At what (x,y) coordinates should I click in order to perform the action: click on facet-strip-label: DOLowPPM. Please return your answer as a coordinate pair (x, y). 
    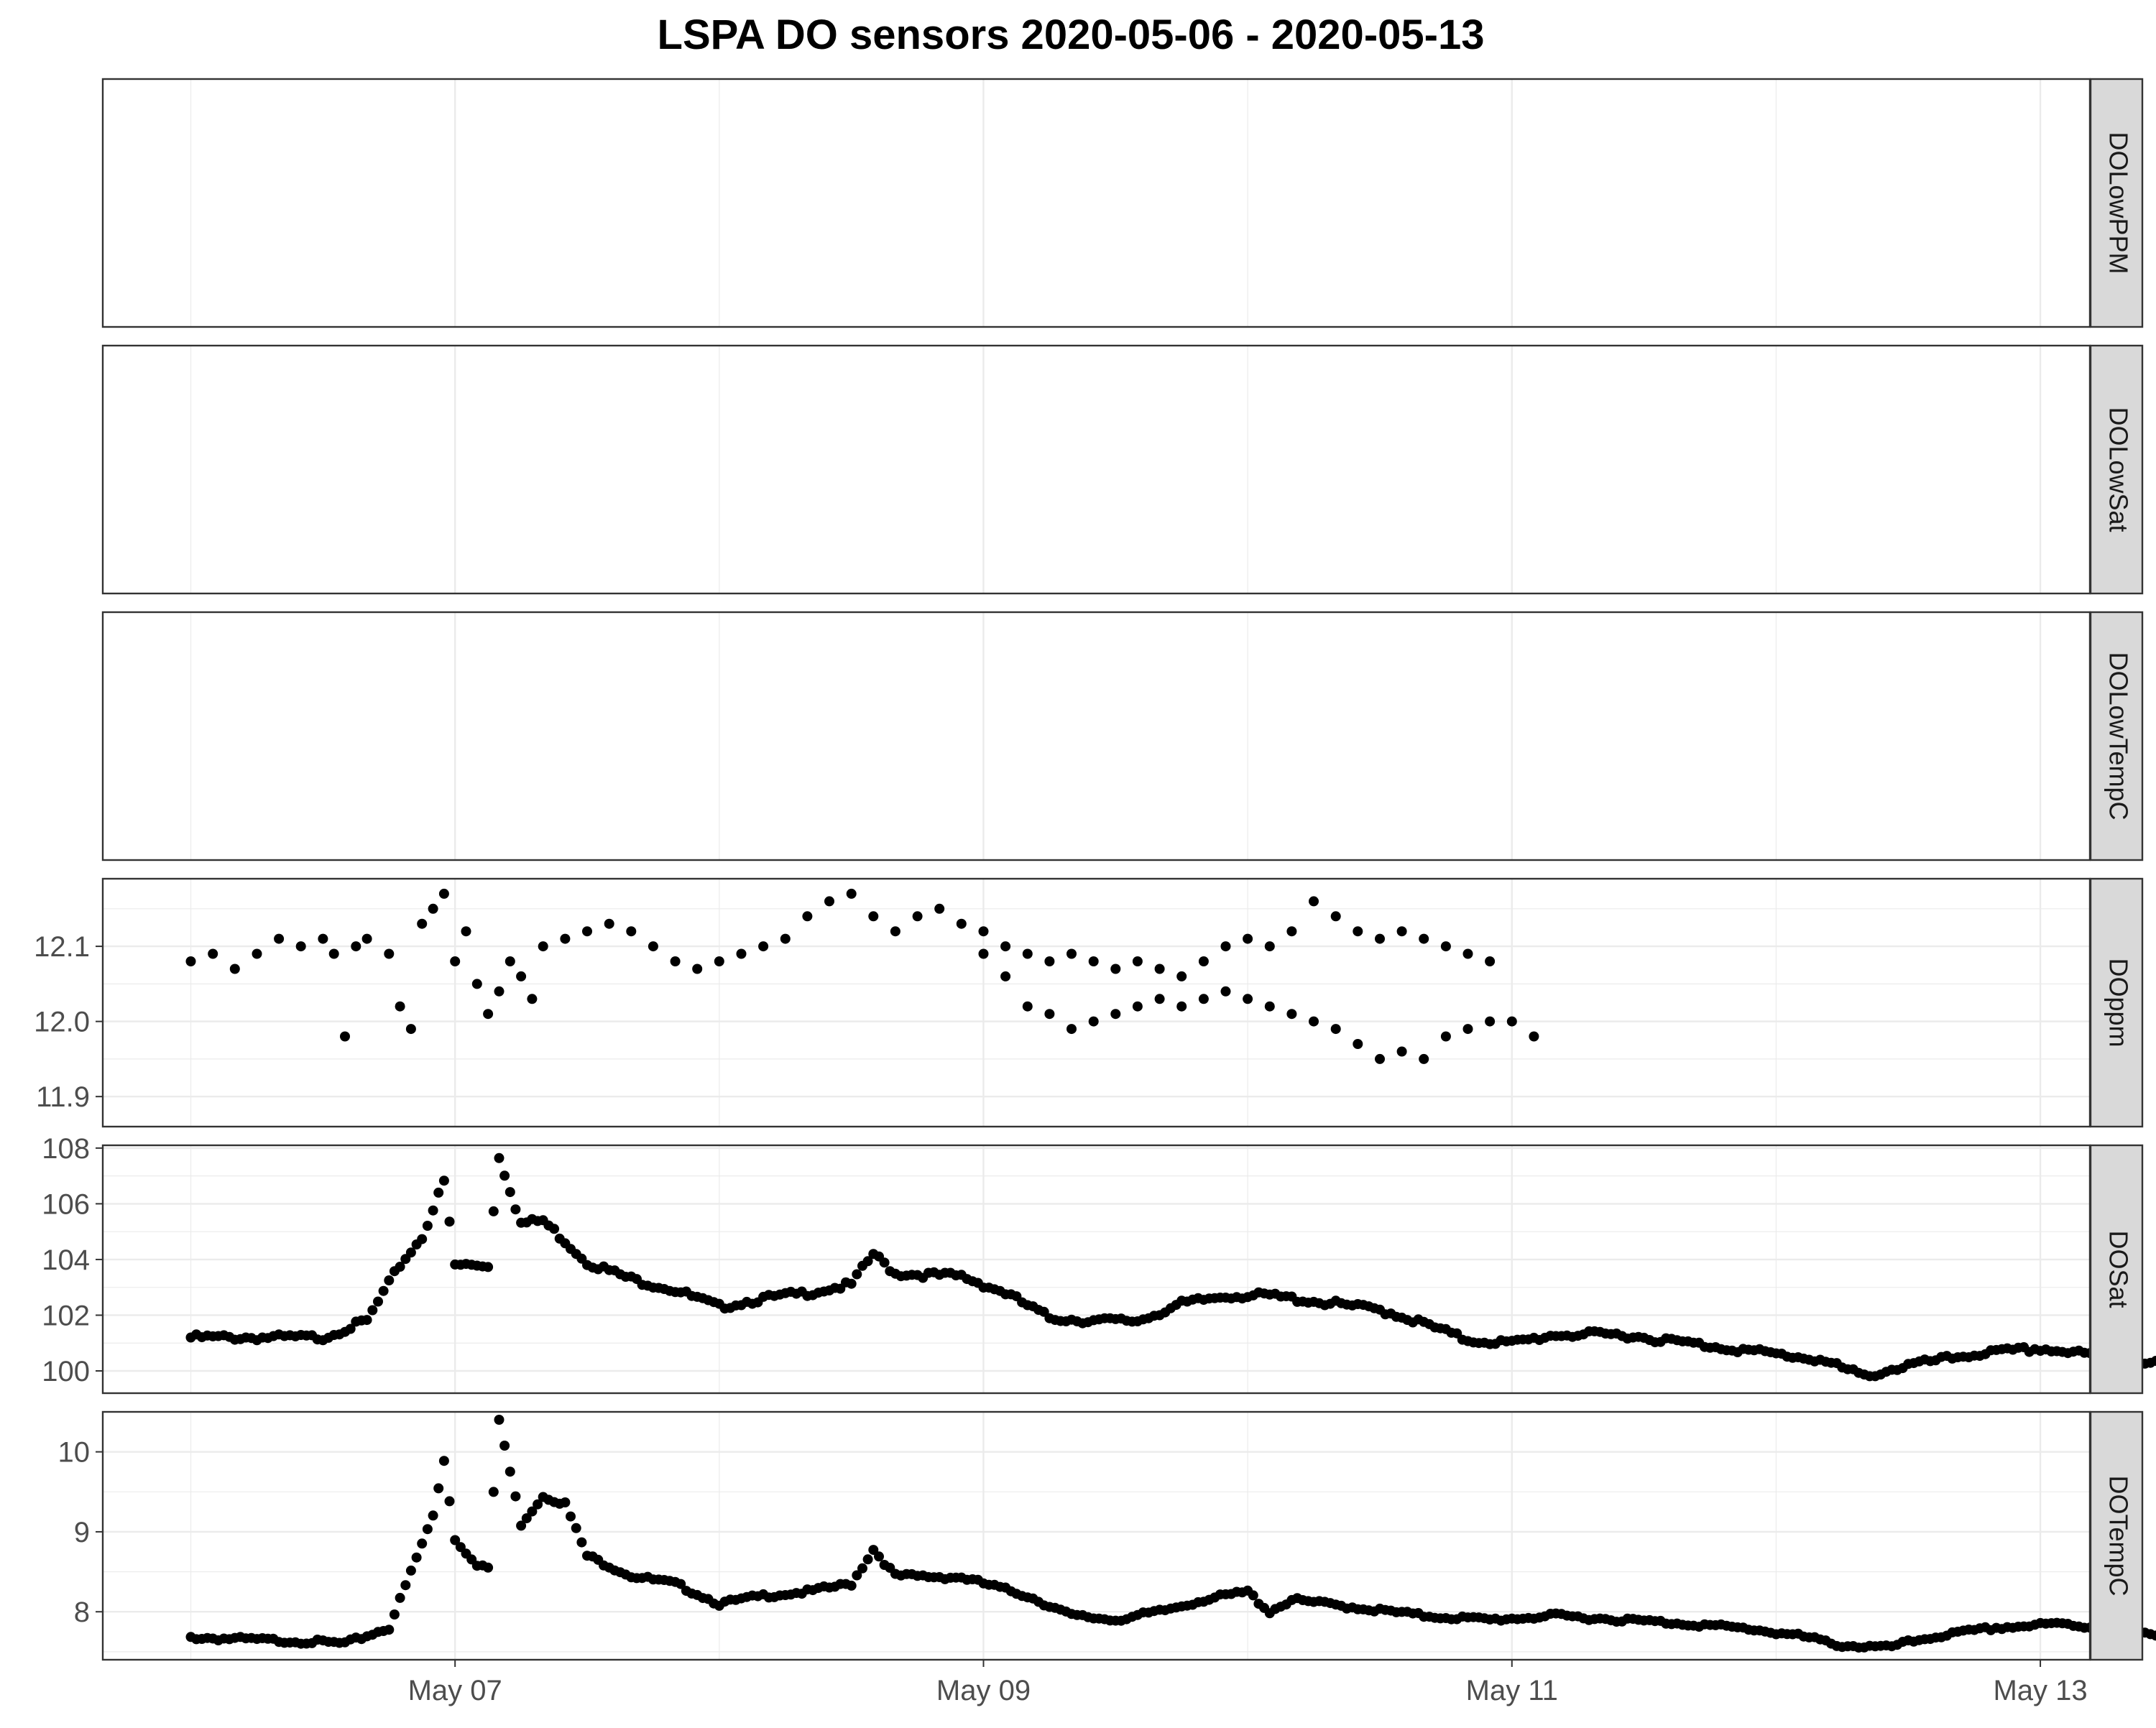
    Looking at the image, I should click on (2118, 202).